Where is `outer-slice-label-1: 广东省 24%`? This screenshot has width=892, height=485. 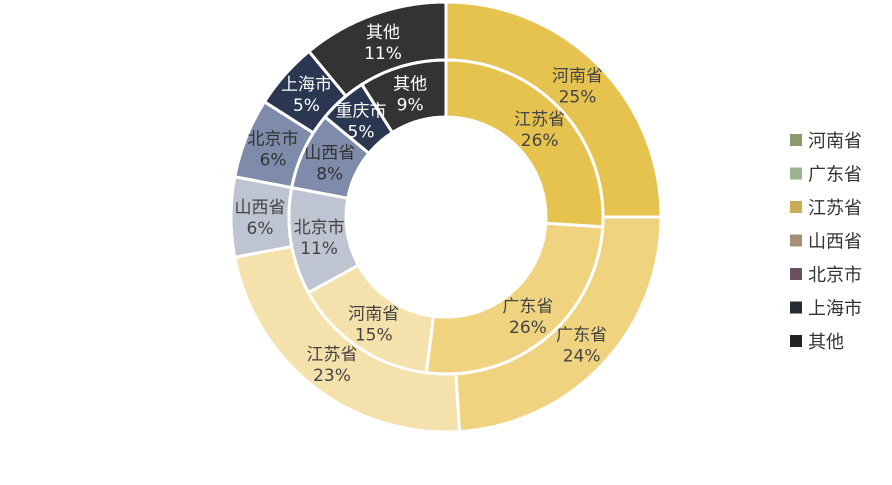
outer-slice-label-1: 广东省 24% is located at coordinates (581, 345).